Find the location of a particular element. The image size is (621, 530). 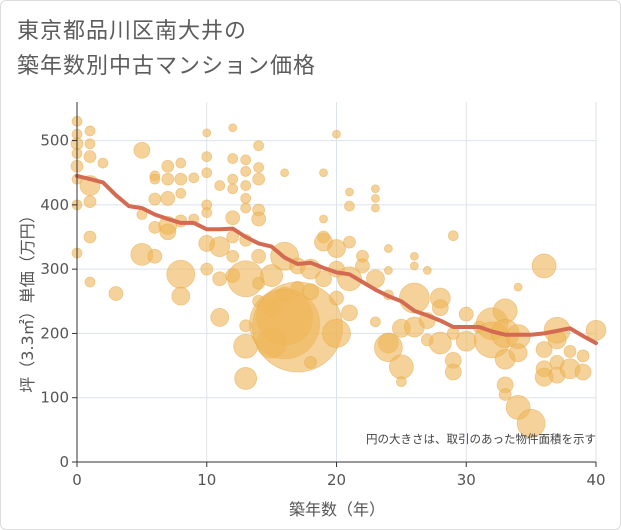

y-tick-label: 100 is located at coordinates (54, 398).